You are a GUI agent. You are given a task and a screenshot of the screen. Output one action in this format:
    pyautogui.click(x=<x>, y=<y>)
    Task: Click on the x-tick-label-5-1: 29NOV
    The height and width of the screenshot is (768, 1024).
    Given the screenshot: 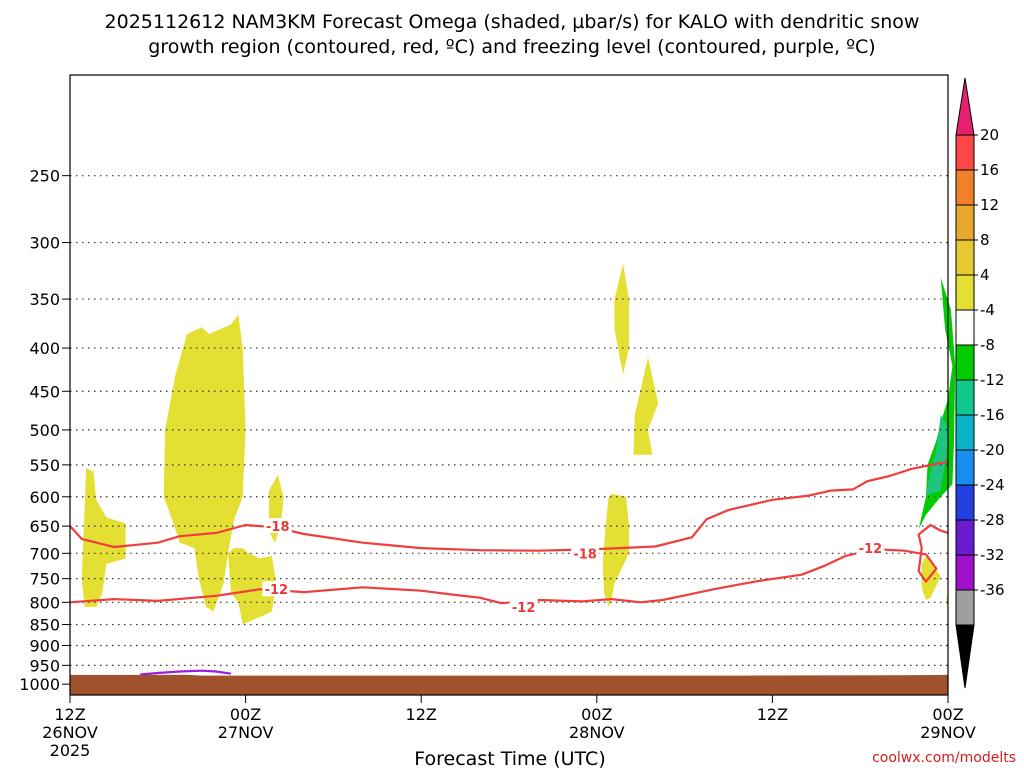 What is the action you would take?
    pyautogui.click(x=948, y=732)
    